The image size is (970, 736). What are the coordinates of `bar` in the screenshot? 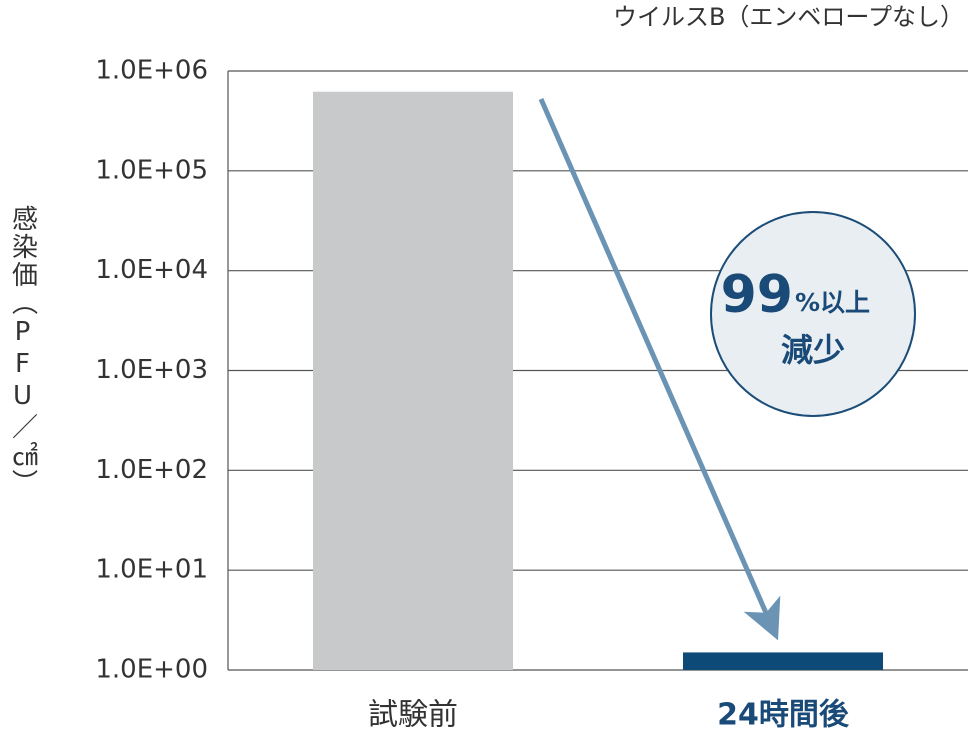 It's located at (783, 661).